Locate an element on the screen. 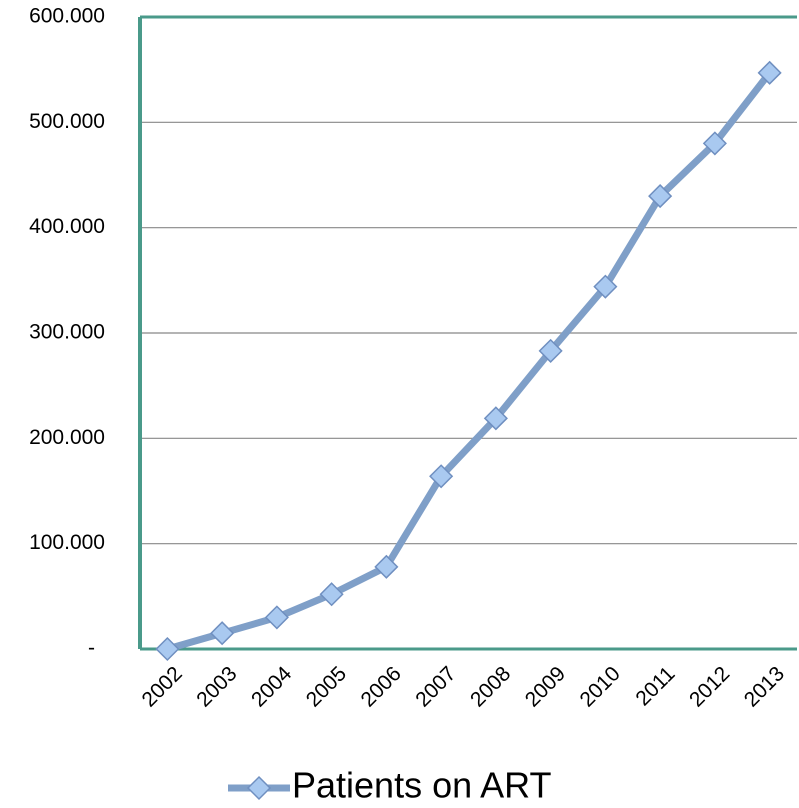 This screenshot has height=808, width=799. y-tick-label: - is located at coordinates (91, 648).